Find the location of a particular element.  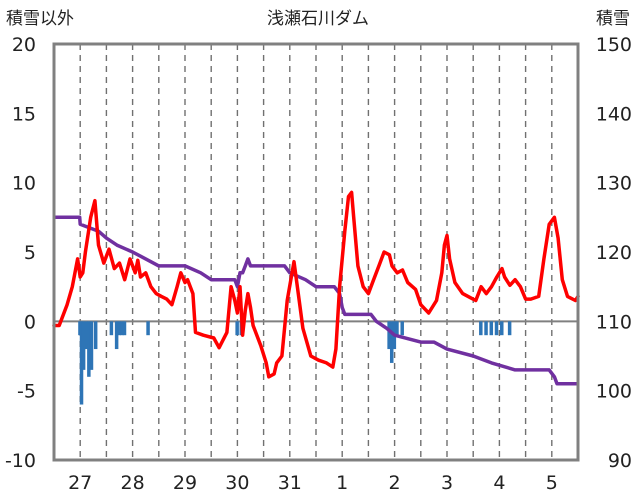

x-tick-label: 3 is located at coordinates (447, 483).